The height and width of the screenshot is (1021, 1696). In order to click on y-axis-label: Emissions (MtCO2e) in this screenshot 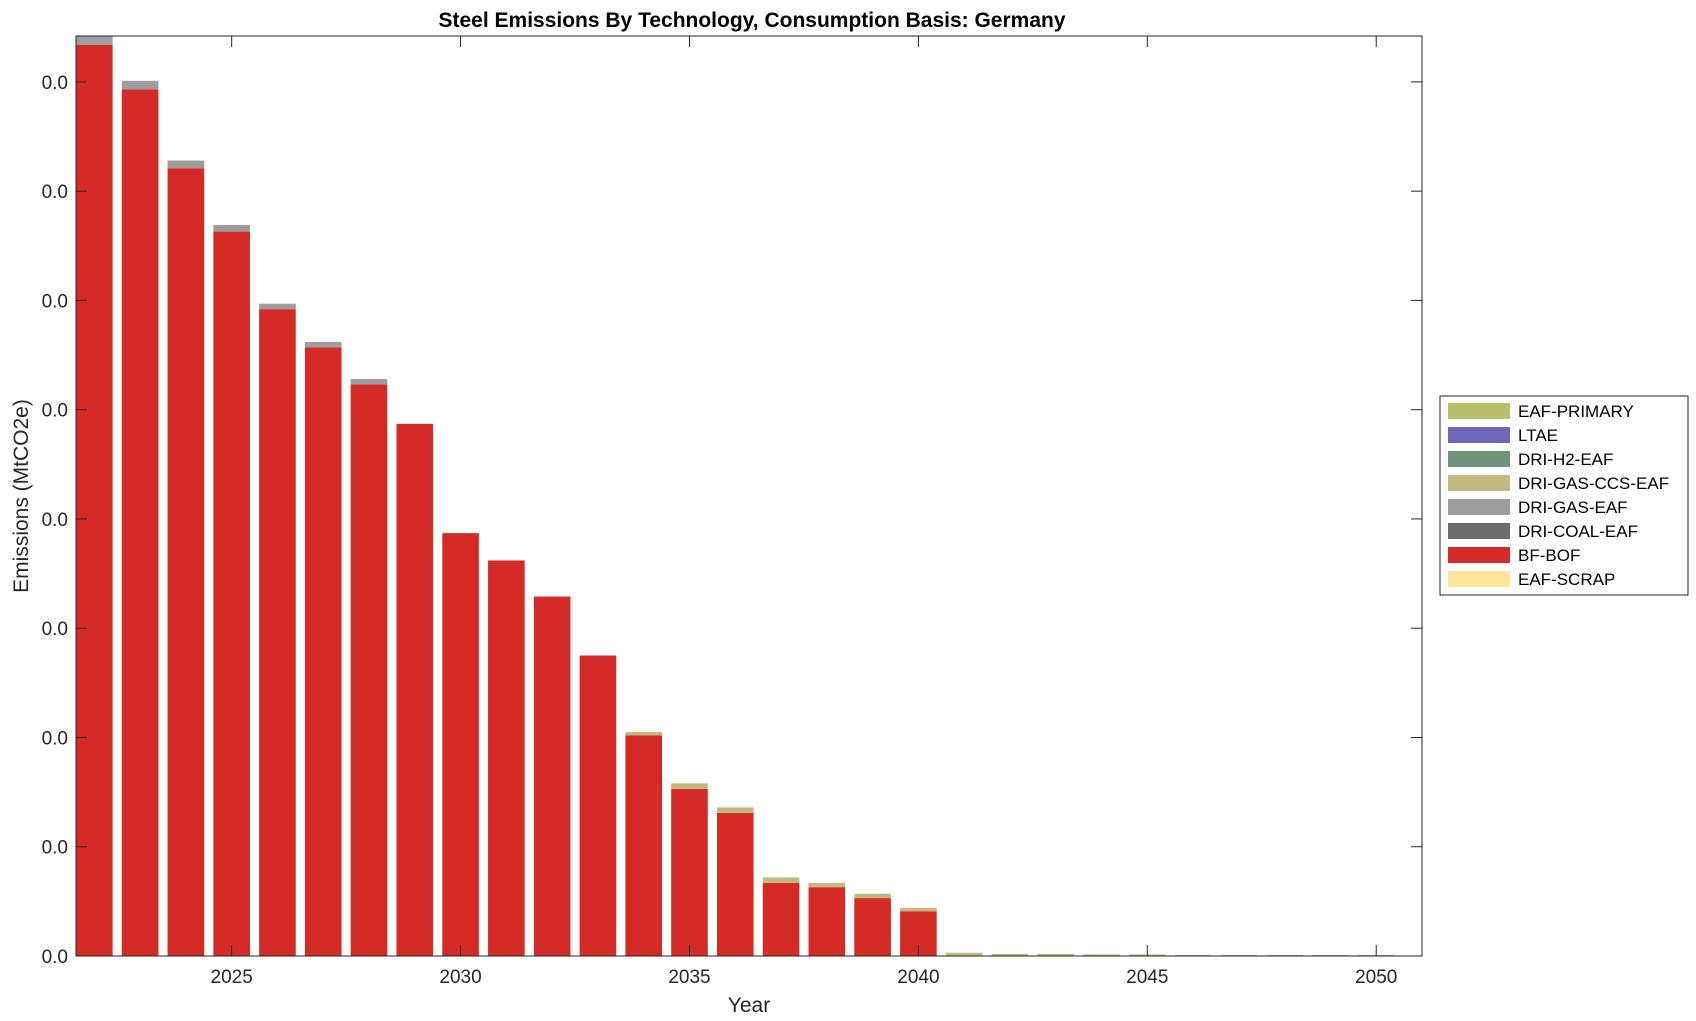, I will do `click(21, 496)`.